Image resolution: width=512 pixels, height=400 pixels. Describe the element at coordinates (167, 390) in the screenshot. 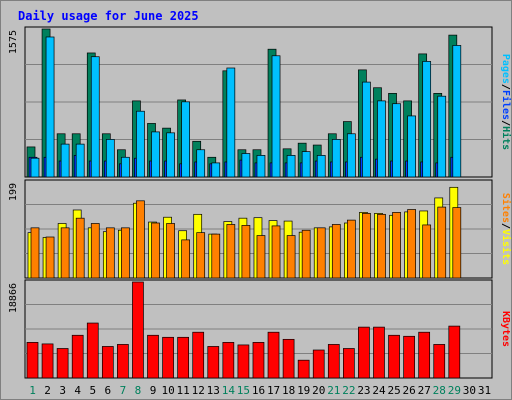

I see `x-tick-label-day-10: 10` at that location.